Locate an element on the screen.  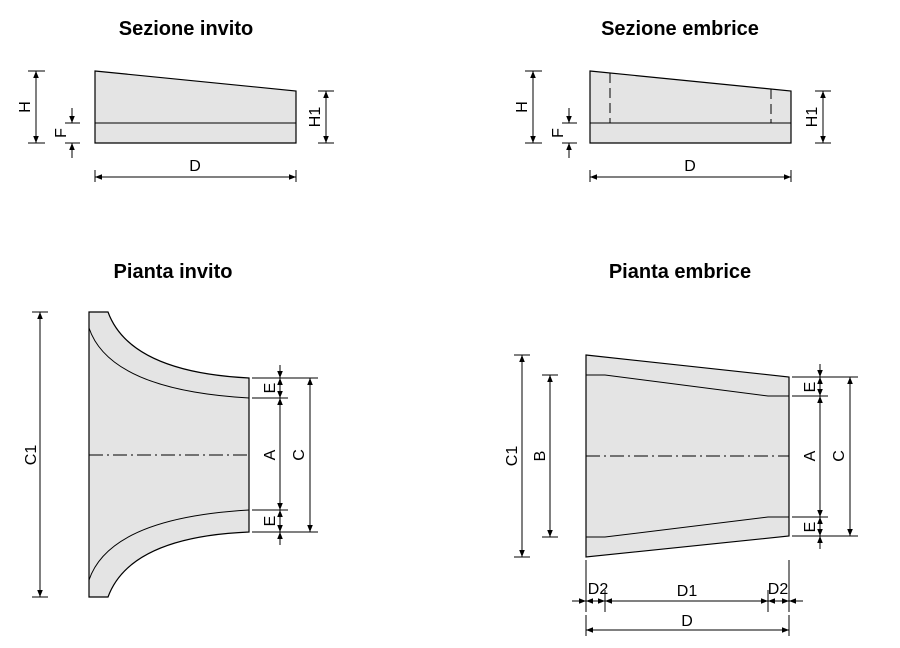
plan-invito-drawing is located at coordinates (175, 454).